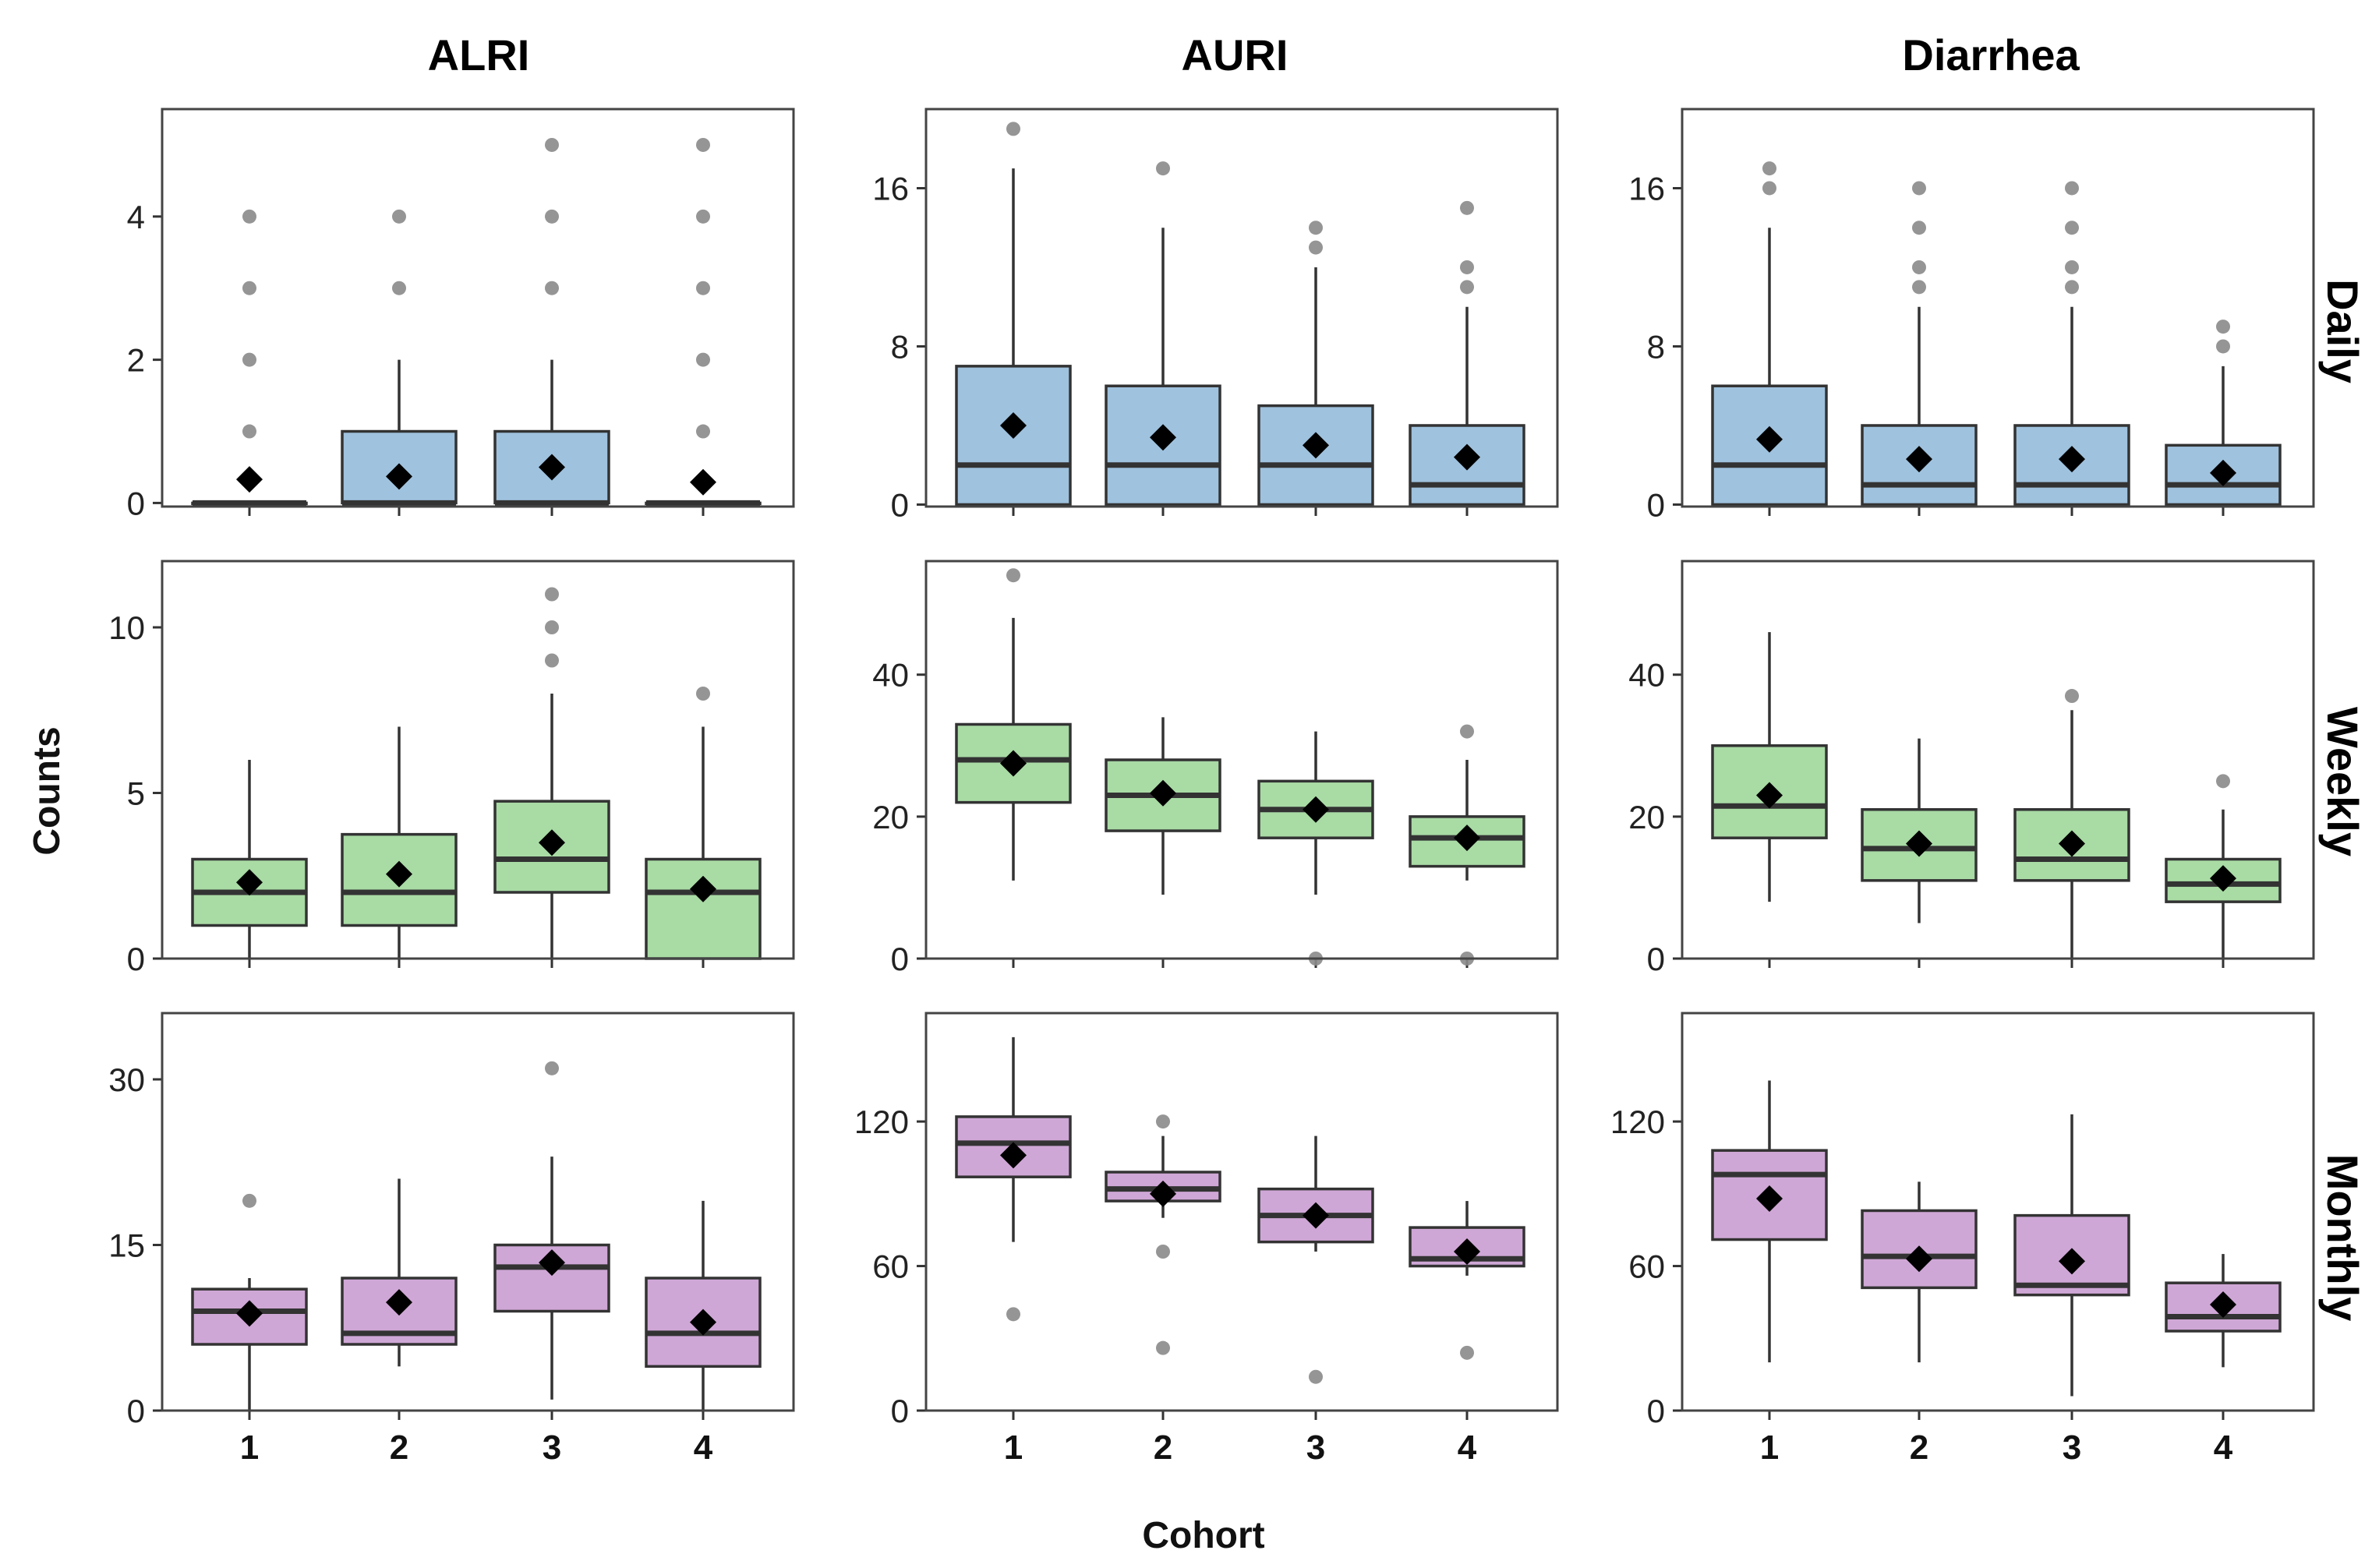  I want to click on panel-diarrhea-monthly-cohort-3-box, so click(2071, 1255).